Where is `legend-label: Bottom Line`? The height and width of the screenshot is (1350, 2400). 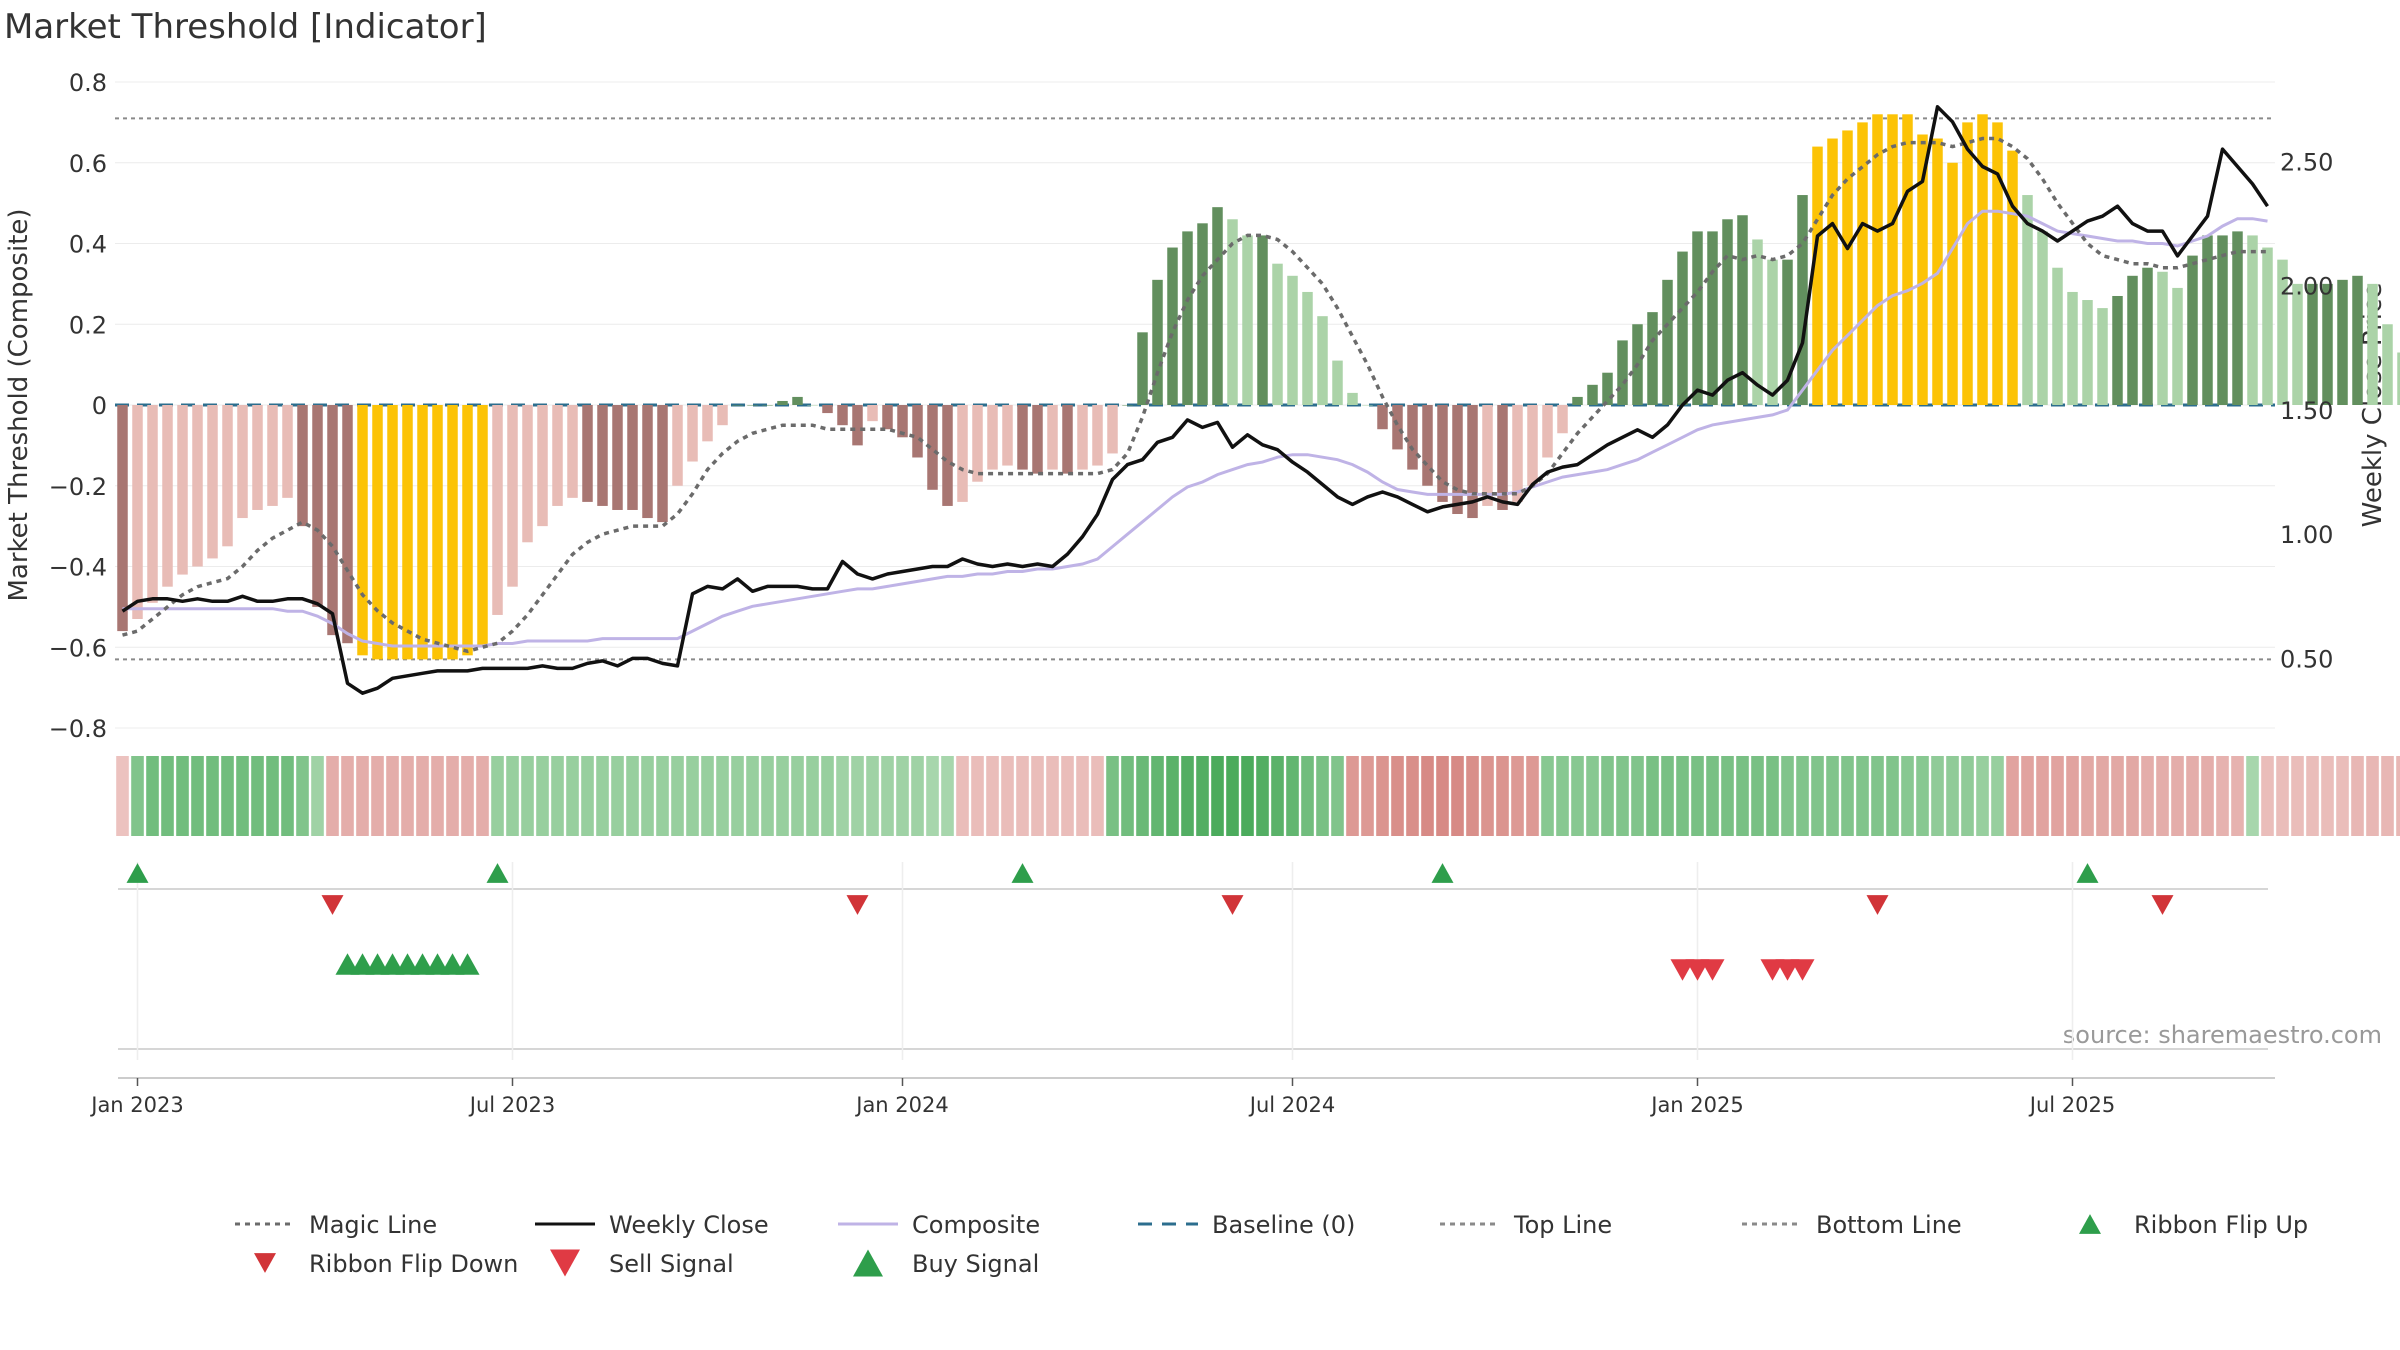
legend-label: Bottom Line is located at coordinates (1889, 1225).